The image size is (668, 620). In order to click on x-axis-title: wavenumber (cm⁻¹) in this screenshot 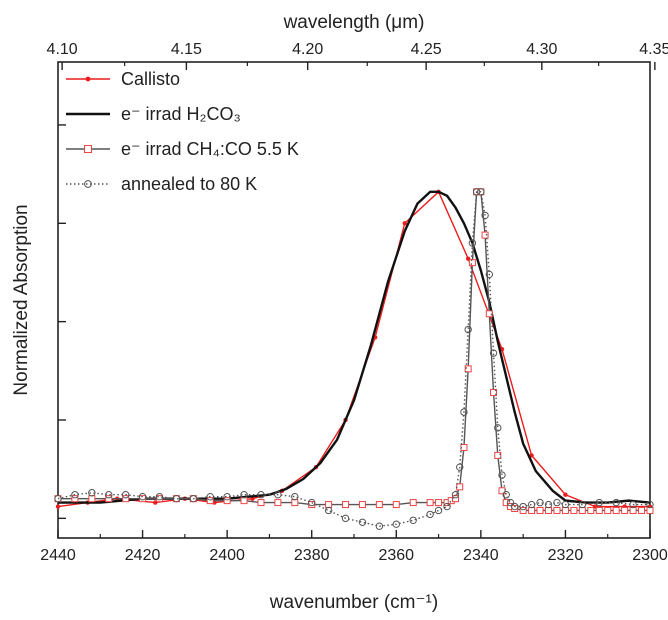, I will do `click(353, 602)`.